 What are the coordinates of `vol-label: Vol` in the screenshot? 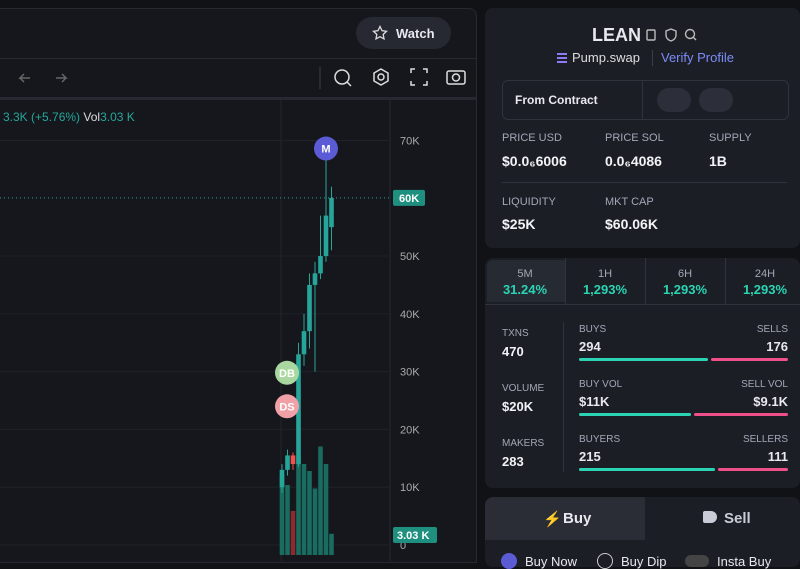 It's located at (92, 117).